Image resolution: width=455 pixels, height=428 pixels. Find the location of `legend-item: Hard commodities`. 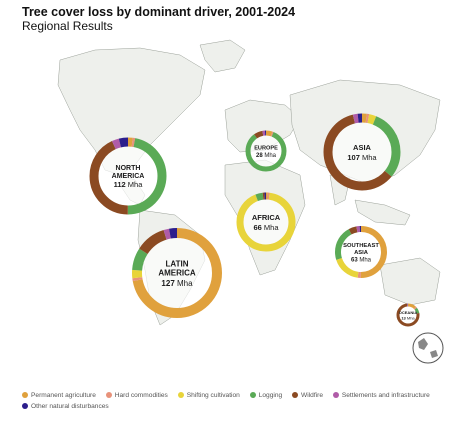

legend-item: Hard commodities is located at coordinates (136, 395).